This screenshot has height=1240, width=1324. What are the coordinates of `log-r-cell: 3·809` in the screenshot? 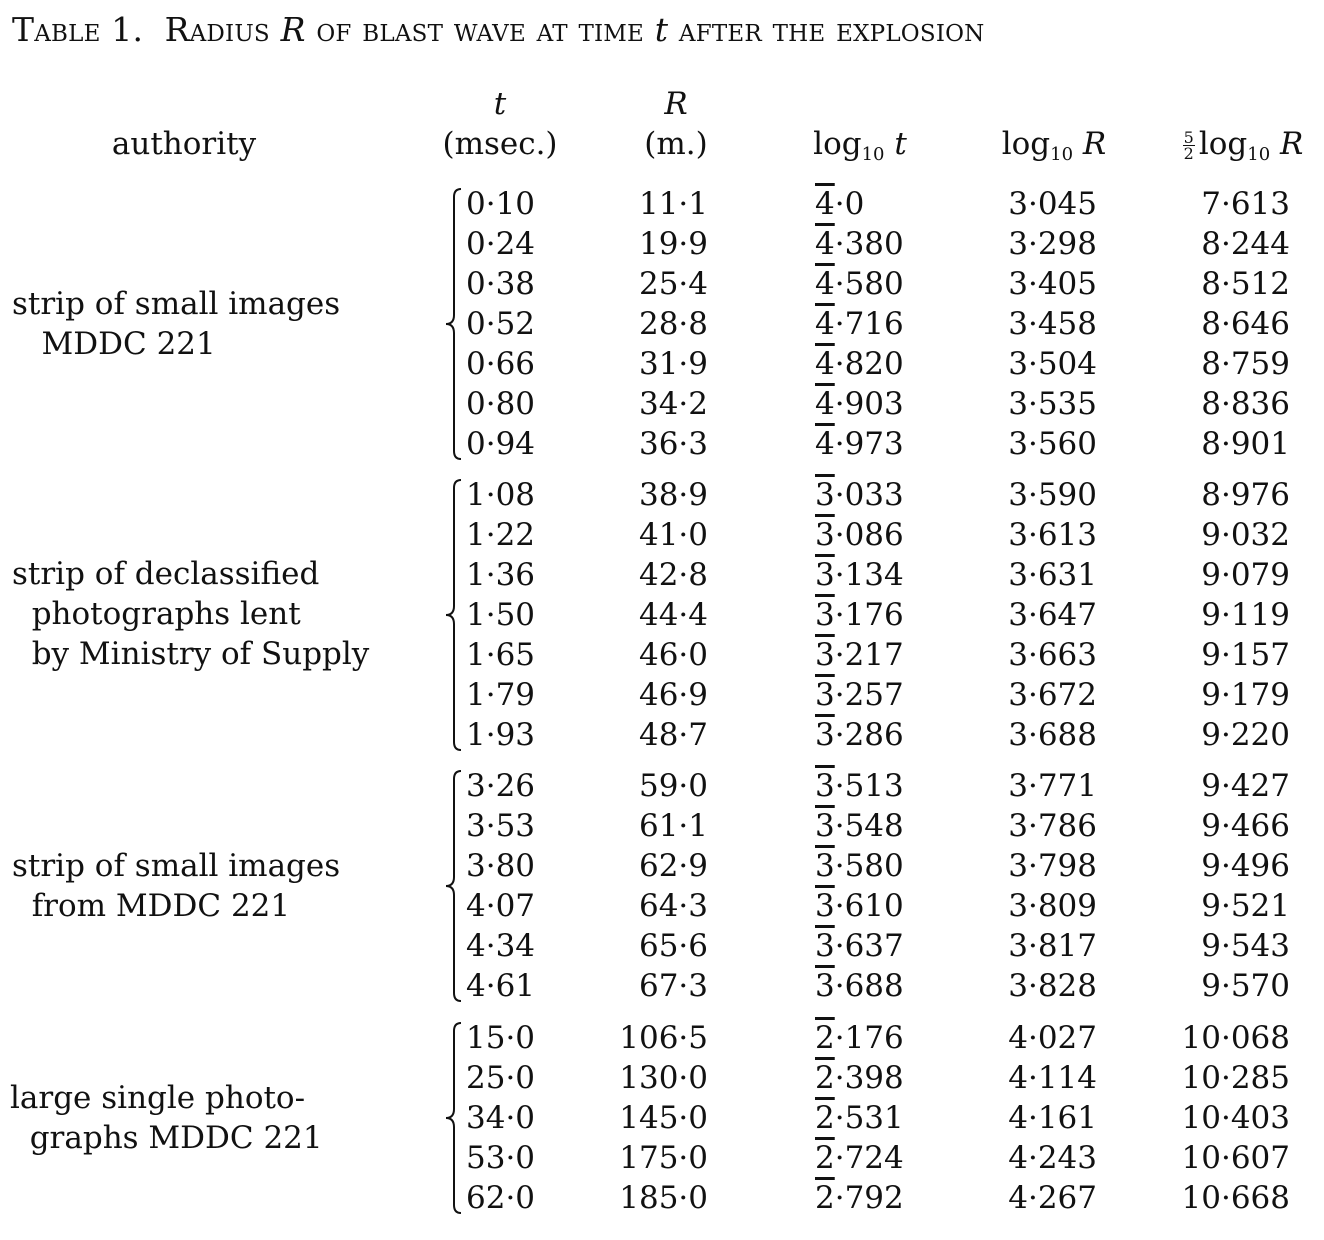 It's located at (1052, 906).